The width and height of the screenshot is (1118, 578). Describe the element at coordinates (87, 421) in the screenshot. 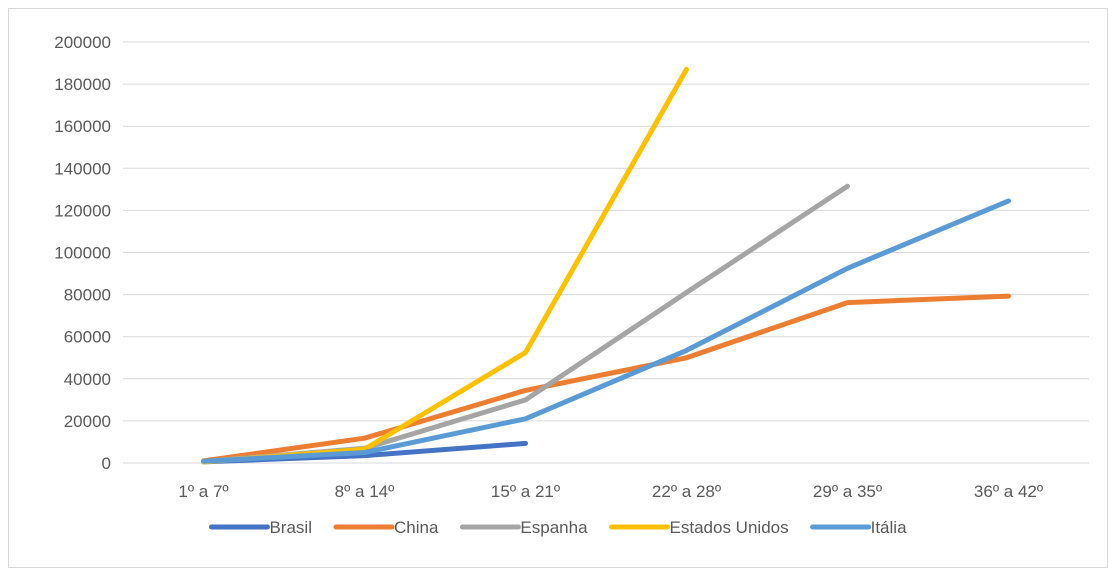

I see `y-tick-label: 20000` at that location.